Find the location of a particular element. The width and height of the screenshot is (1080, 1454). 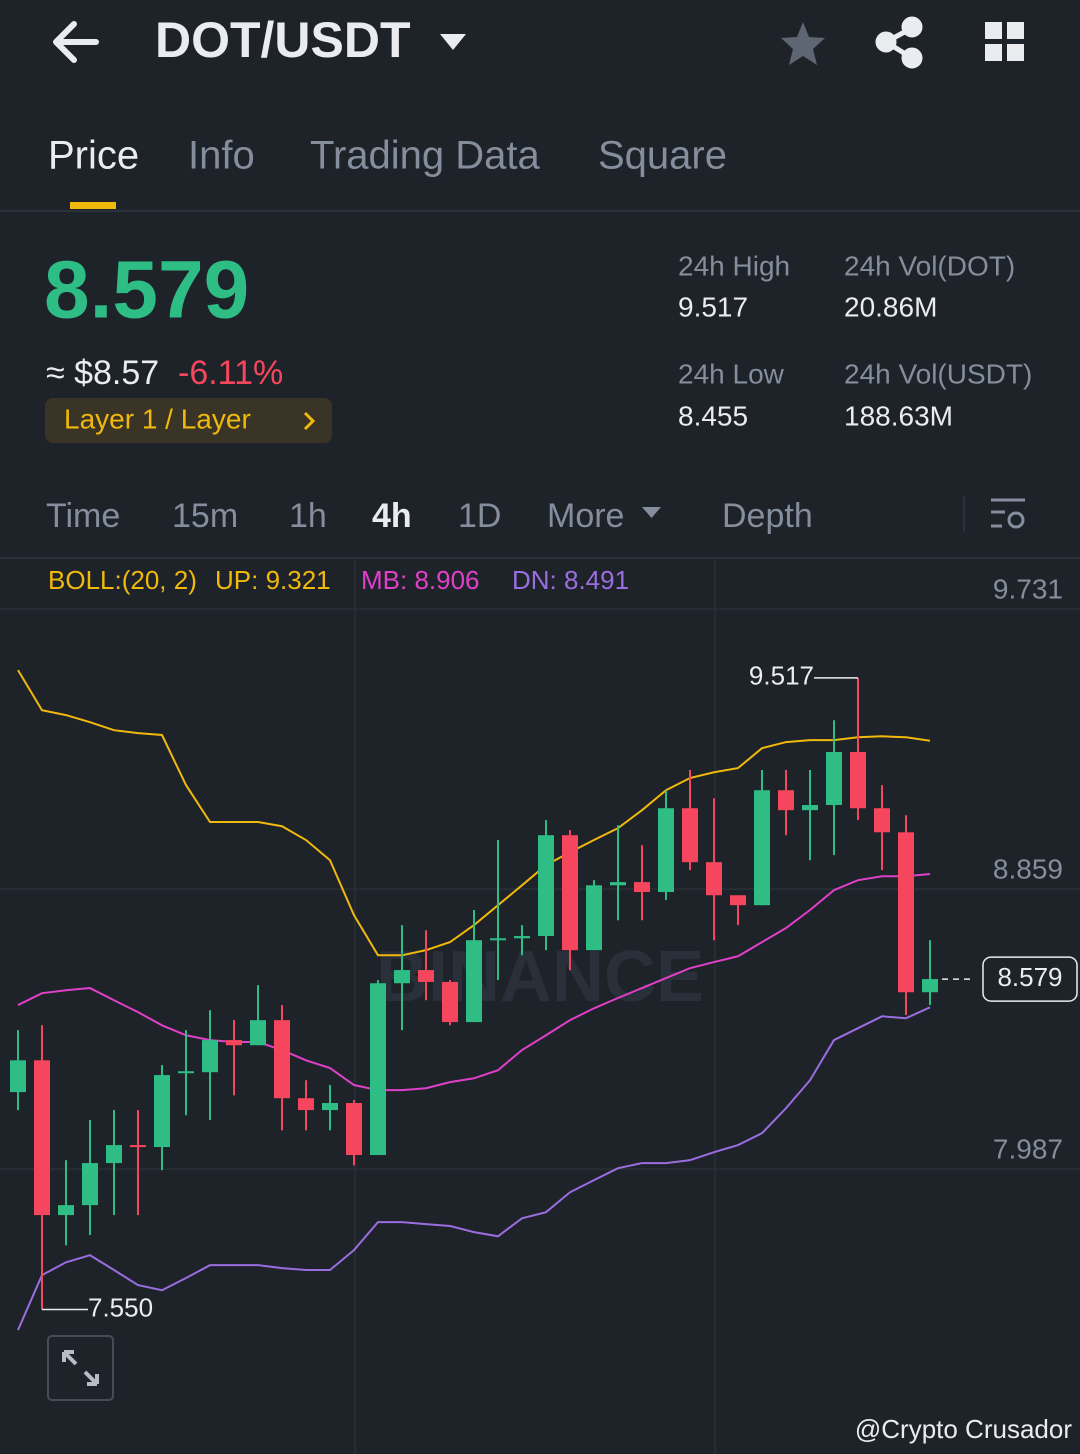

pair-dropdown is located at coordinates (453, 42).